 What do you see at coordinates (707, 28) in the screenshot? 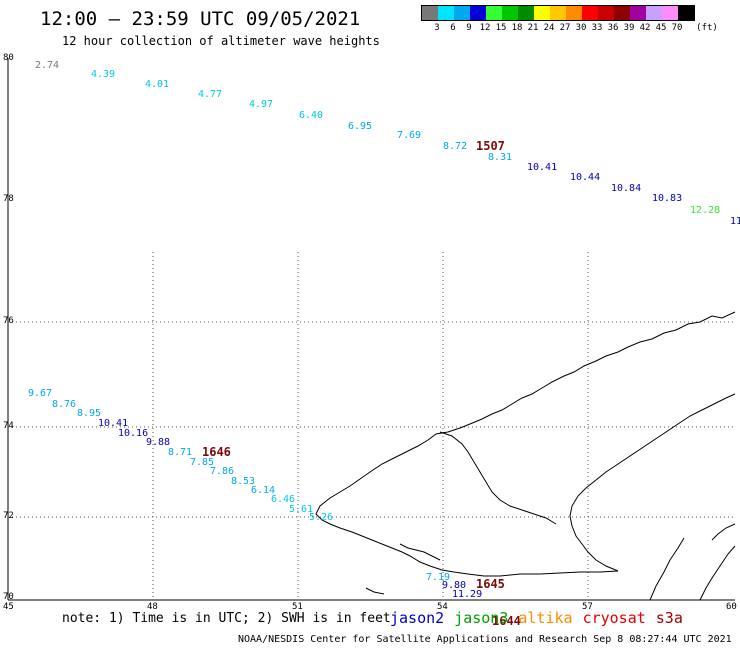
I see `legend-unit: (ft)` at bounding box center [707, 28].